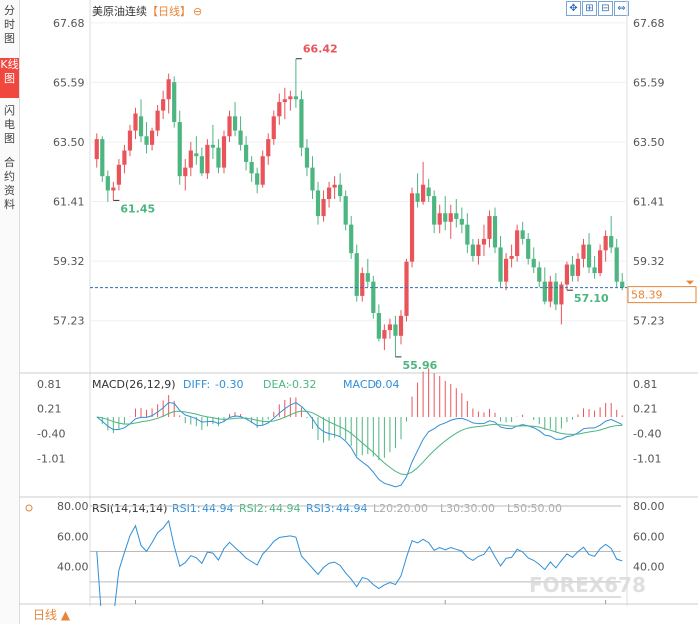 The width and height of the screenshot is (698, 624). What do you see at coordinates (52, 615) in the screenshot?
I see `bottom-period-tab: 日线 ▲` at bounding box center [52, 615].